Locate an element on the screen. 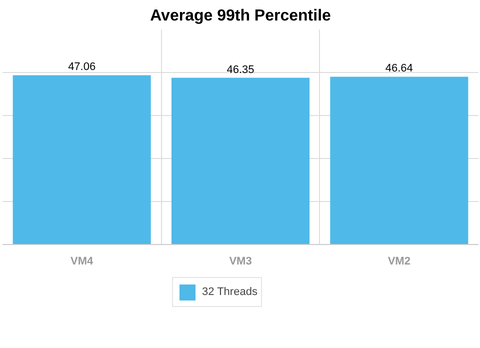 This screenshot has height=348, width=480. x-tick-label: VM4 is located at coordinates (82, 262).